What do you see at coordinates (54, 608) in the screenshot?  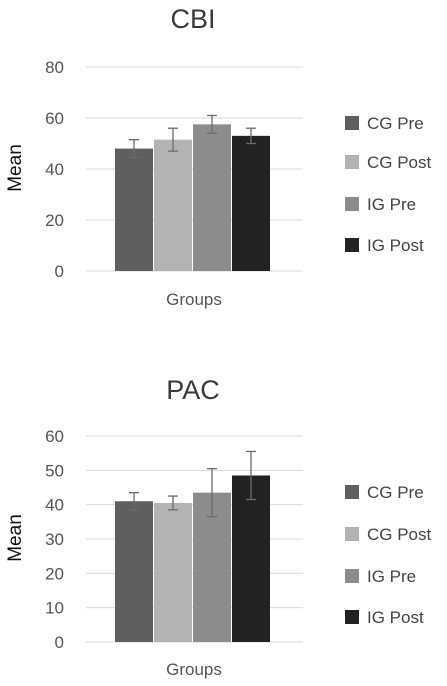 I see `y-tick-label: 10` at bounding box center [54, 608].